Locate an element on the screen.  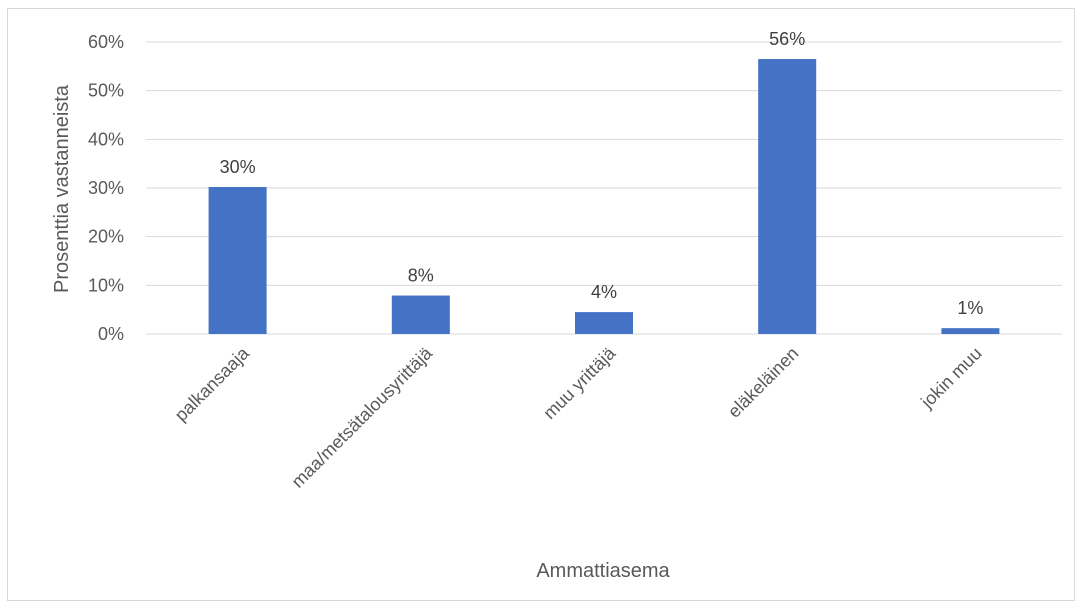
x-tick-label: maa/metsätalousyrittäjä is located at coordinates (362, 416).